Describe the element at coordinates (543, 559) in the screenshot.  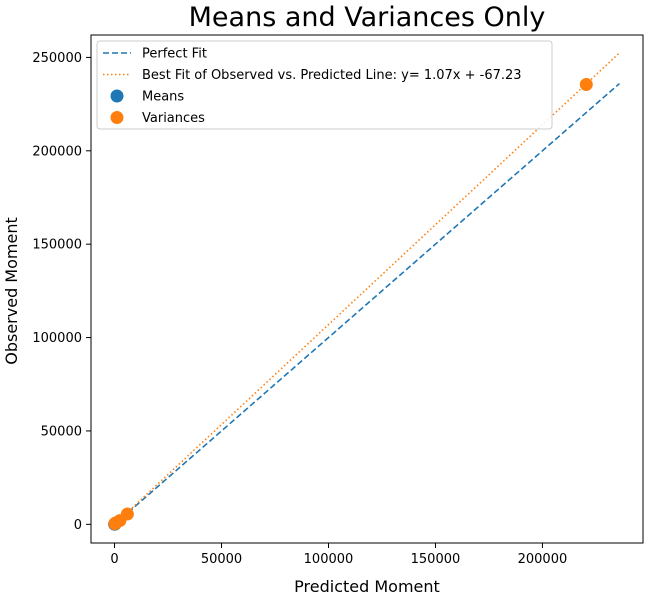
I see `x-tick-label: 200000` at that location.